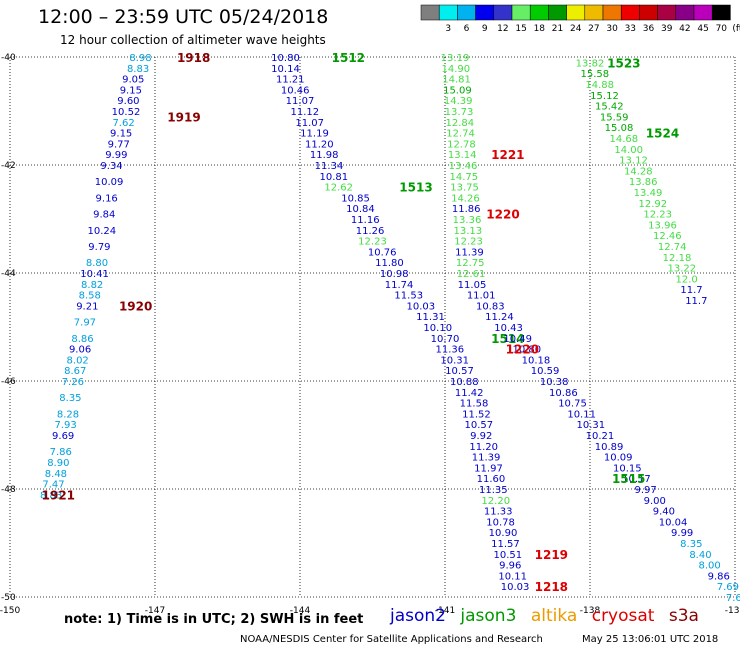 The image size is (740, 650). Describe the element at coordinates (456, 80) in the screenshot. I see `swh-value-label: 14.81` at that location.